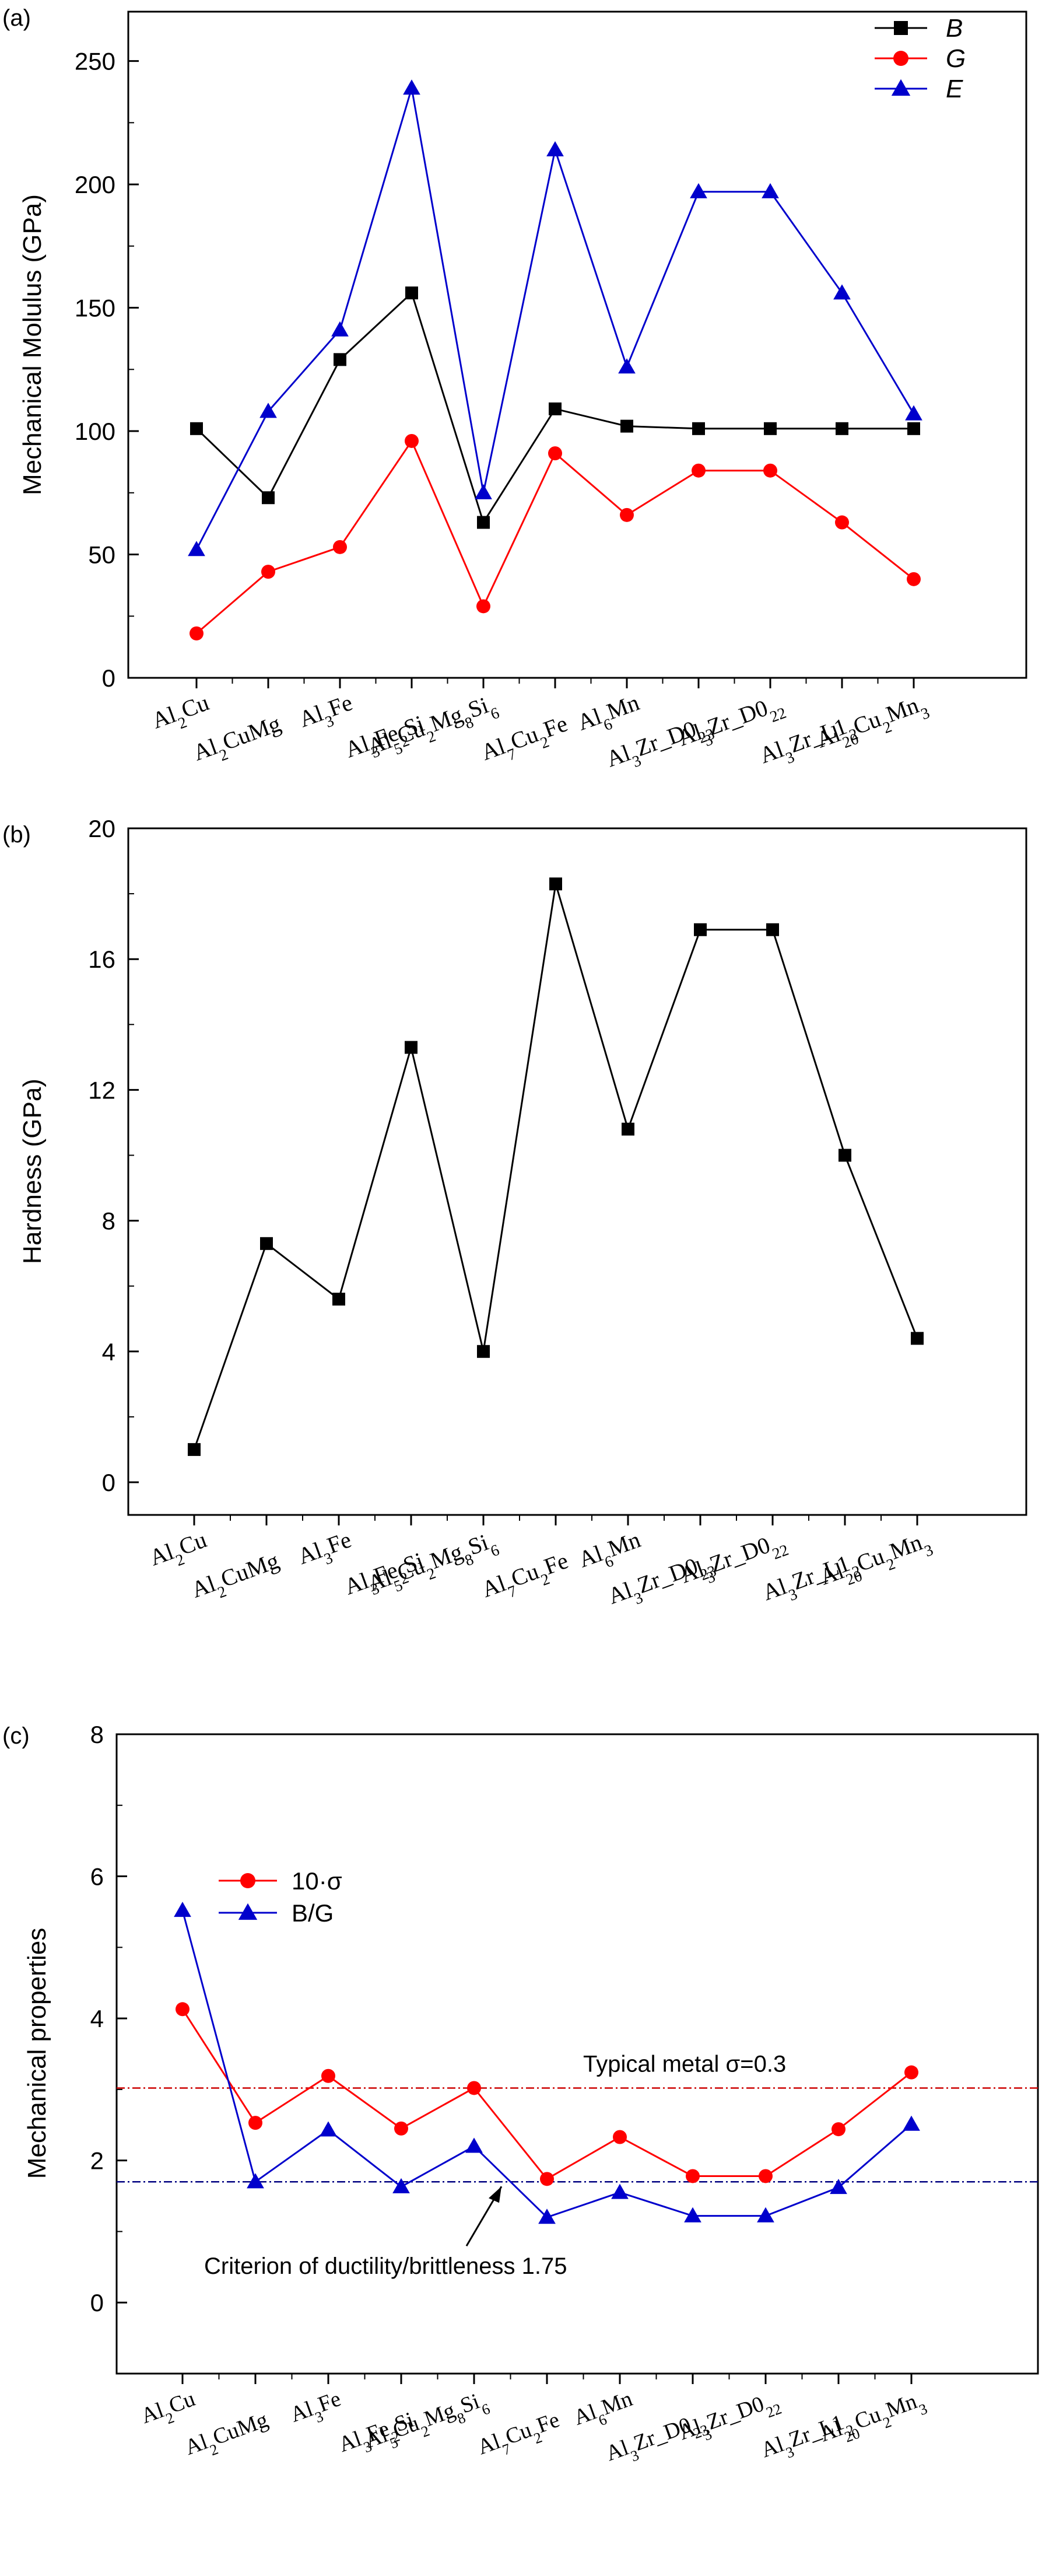  I want to click on reference-label-metal: Typical metal σ=0.3, so click(684, 2064).